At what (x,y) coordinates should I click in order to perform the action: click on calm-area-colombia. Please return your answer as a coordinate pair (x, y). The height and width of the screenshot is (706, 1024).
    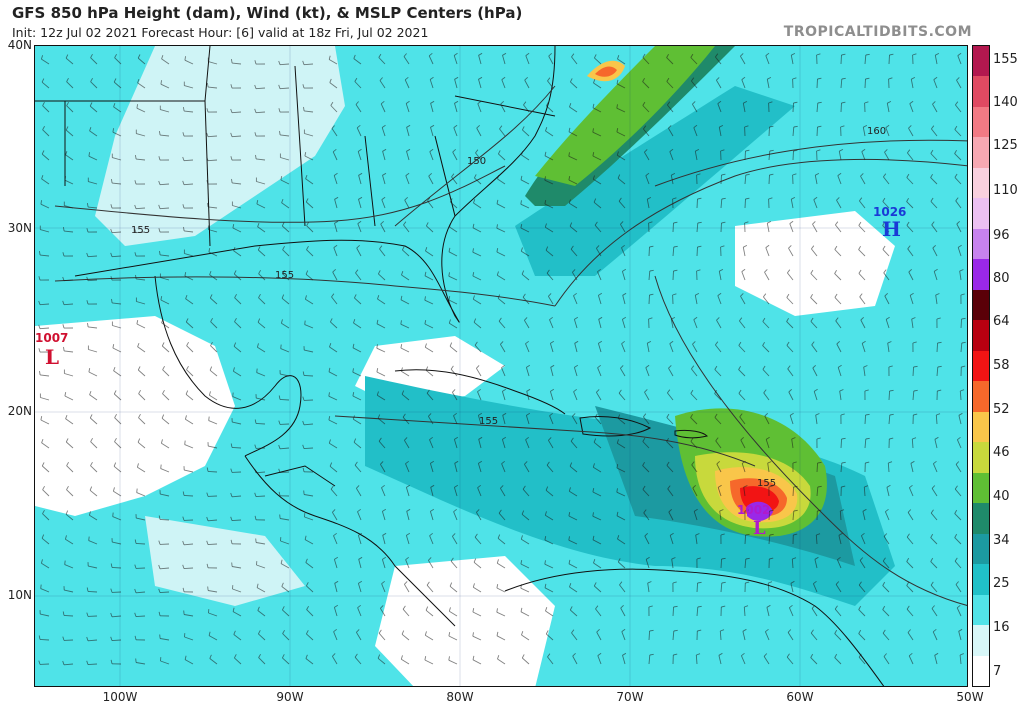
    Looking at the image, I should click on (465, 621).